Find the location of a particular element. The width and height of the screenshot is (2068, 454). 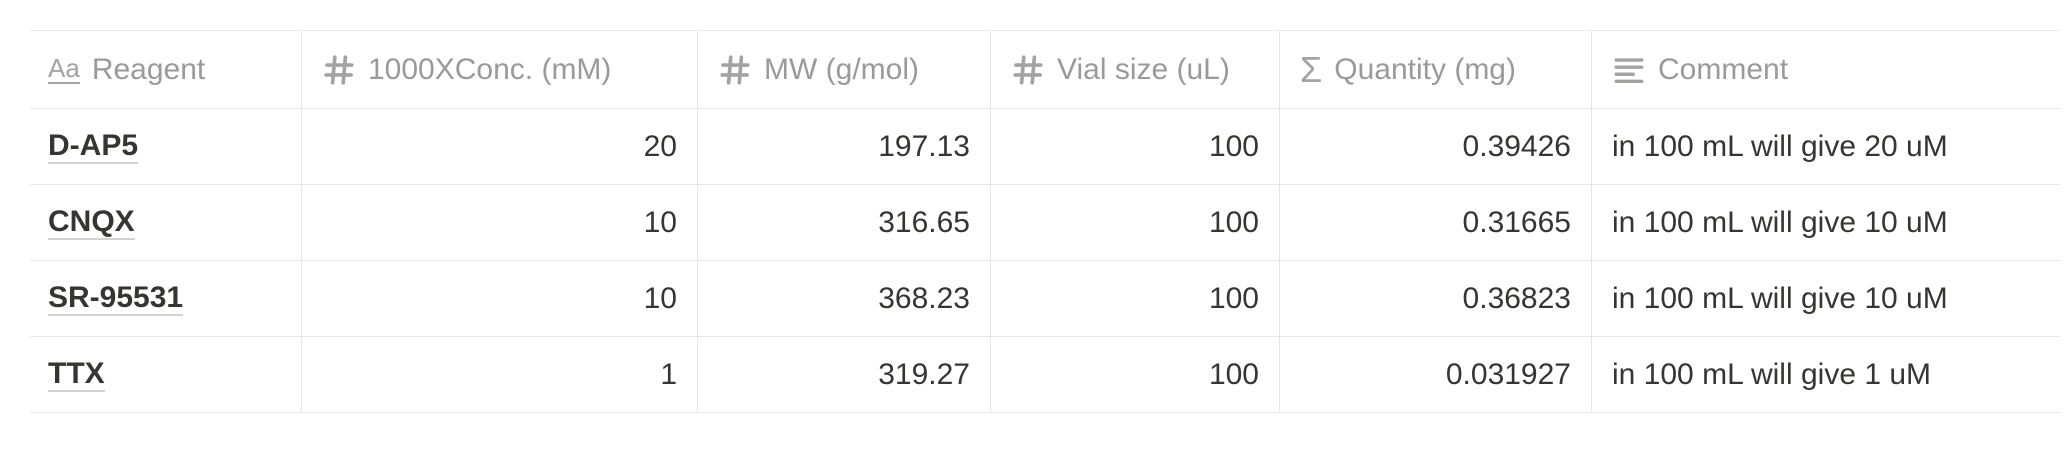

column-header-vial: Vial size (uL) is located at coordinates (1135, 69).